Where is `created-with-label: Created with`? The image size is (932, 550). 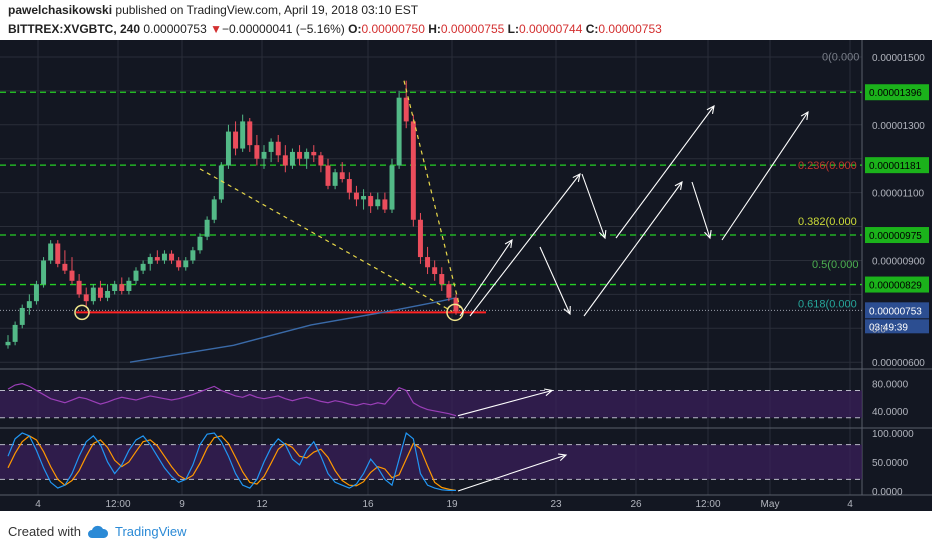
created-with-label: Created with is located at coordinates (44, 531).